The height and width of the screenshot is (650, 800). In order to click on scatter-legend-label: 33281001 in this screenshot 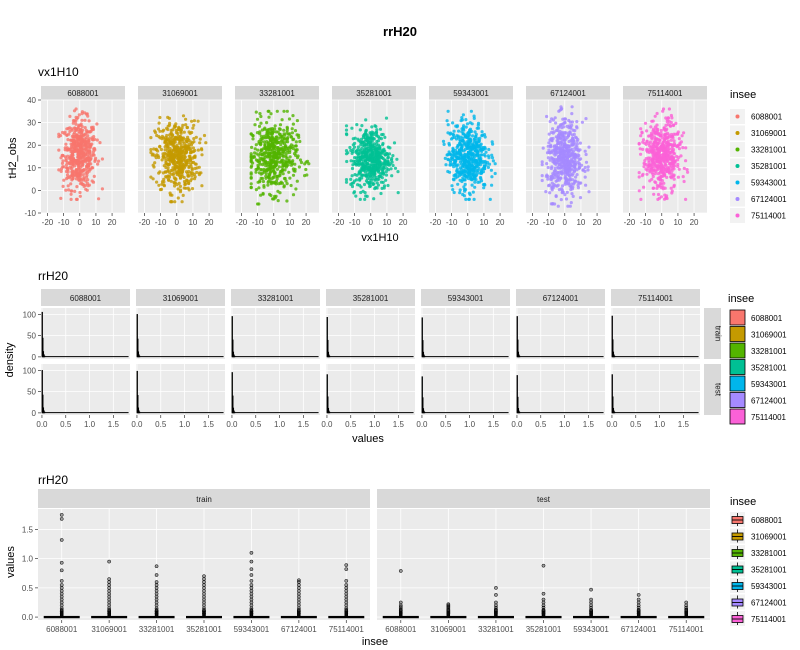, I will do `click(769, 150)`.